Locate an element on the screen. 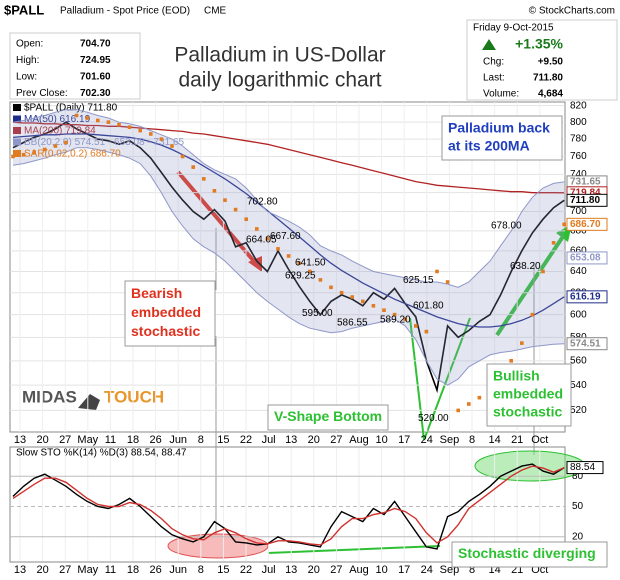 The width and height of the screenshot is (620, 580). price-label: 625.15 is located at coordinates (418, 280).